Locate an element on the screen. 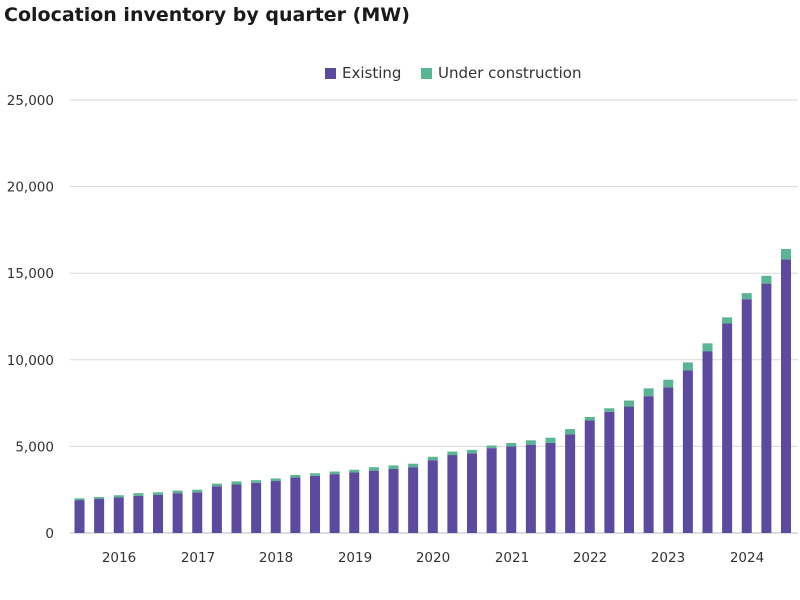  chart-legend: Existing Under construction is located at coordinates (400, 74).